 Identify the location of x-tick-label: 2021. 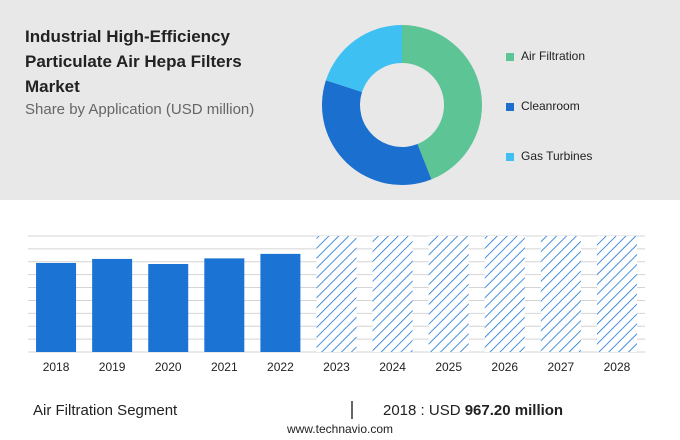
(224, 367).